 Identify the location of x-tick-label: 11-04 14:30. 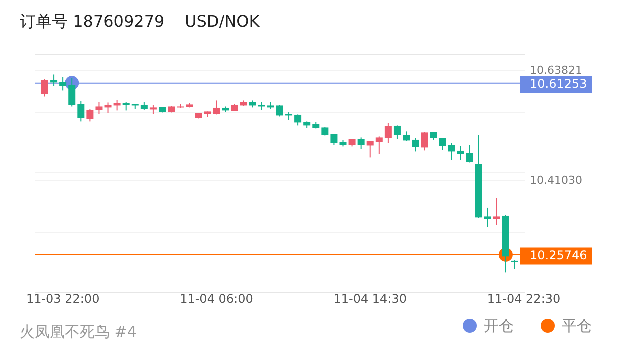
(370, 299).